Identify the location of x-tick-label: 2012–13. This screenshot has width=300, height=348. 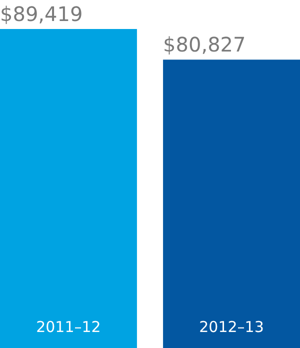
(231, 327).